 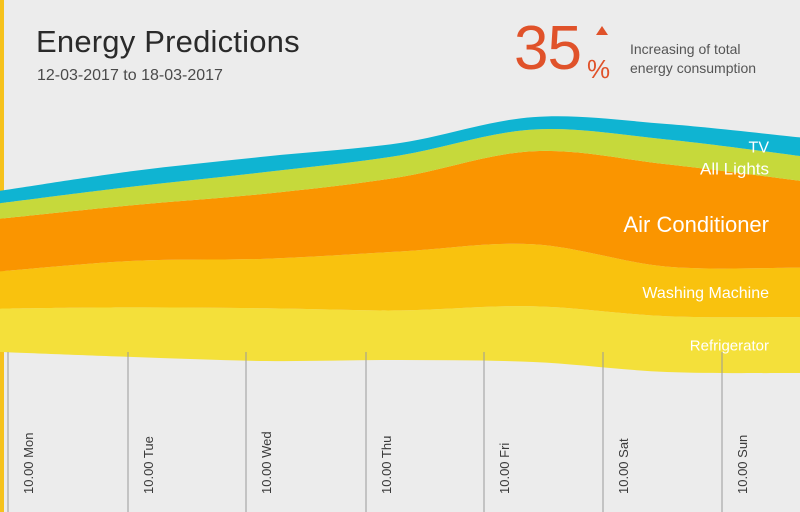 I want to click on stat-description: Increasing of total energy consumption, so click(x=710, y=59).